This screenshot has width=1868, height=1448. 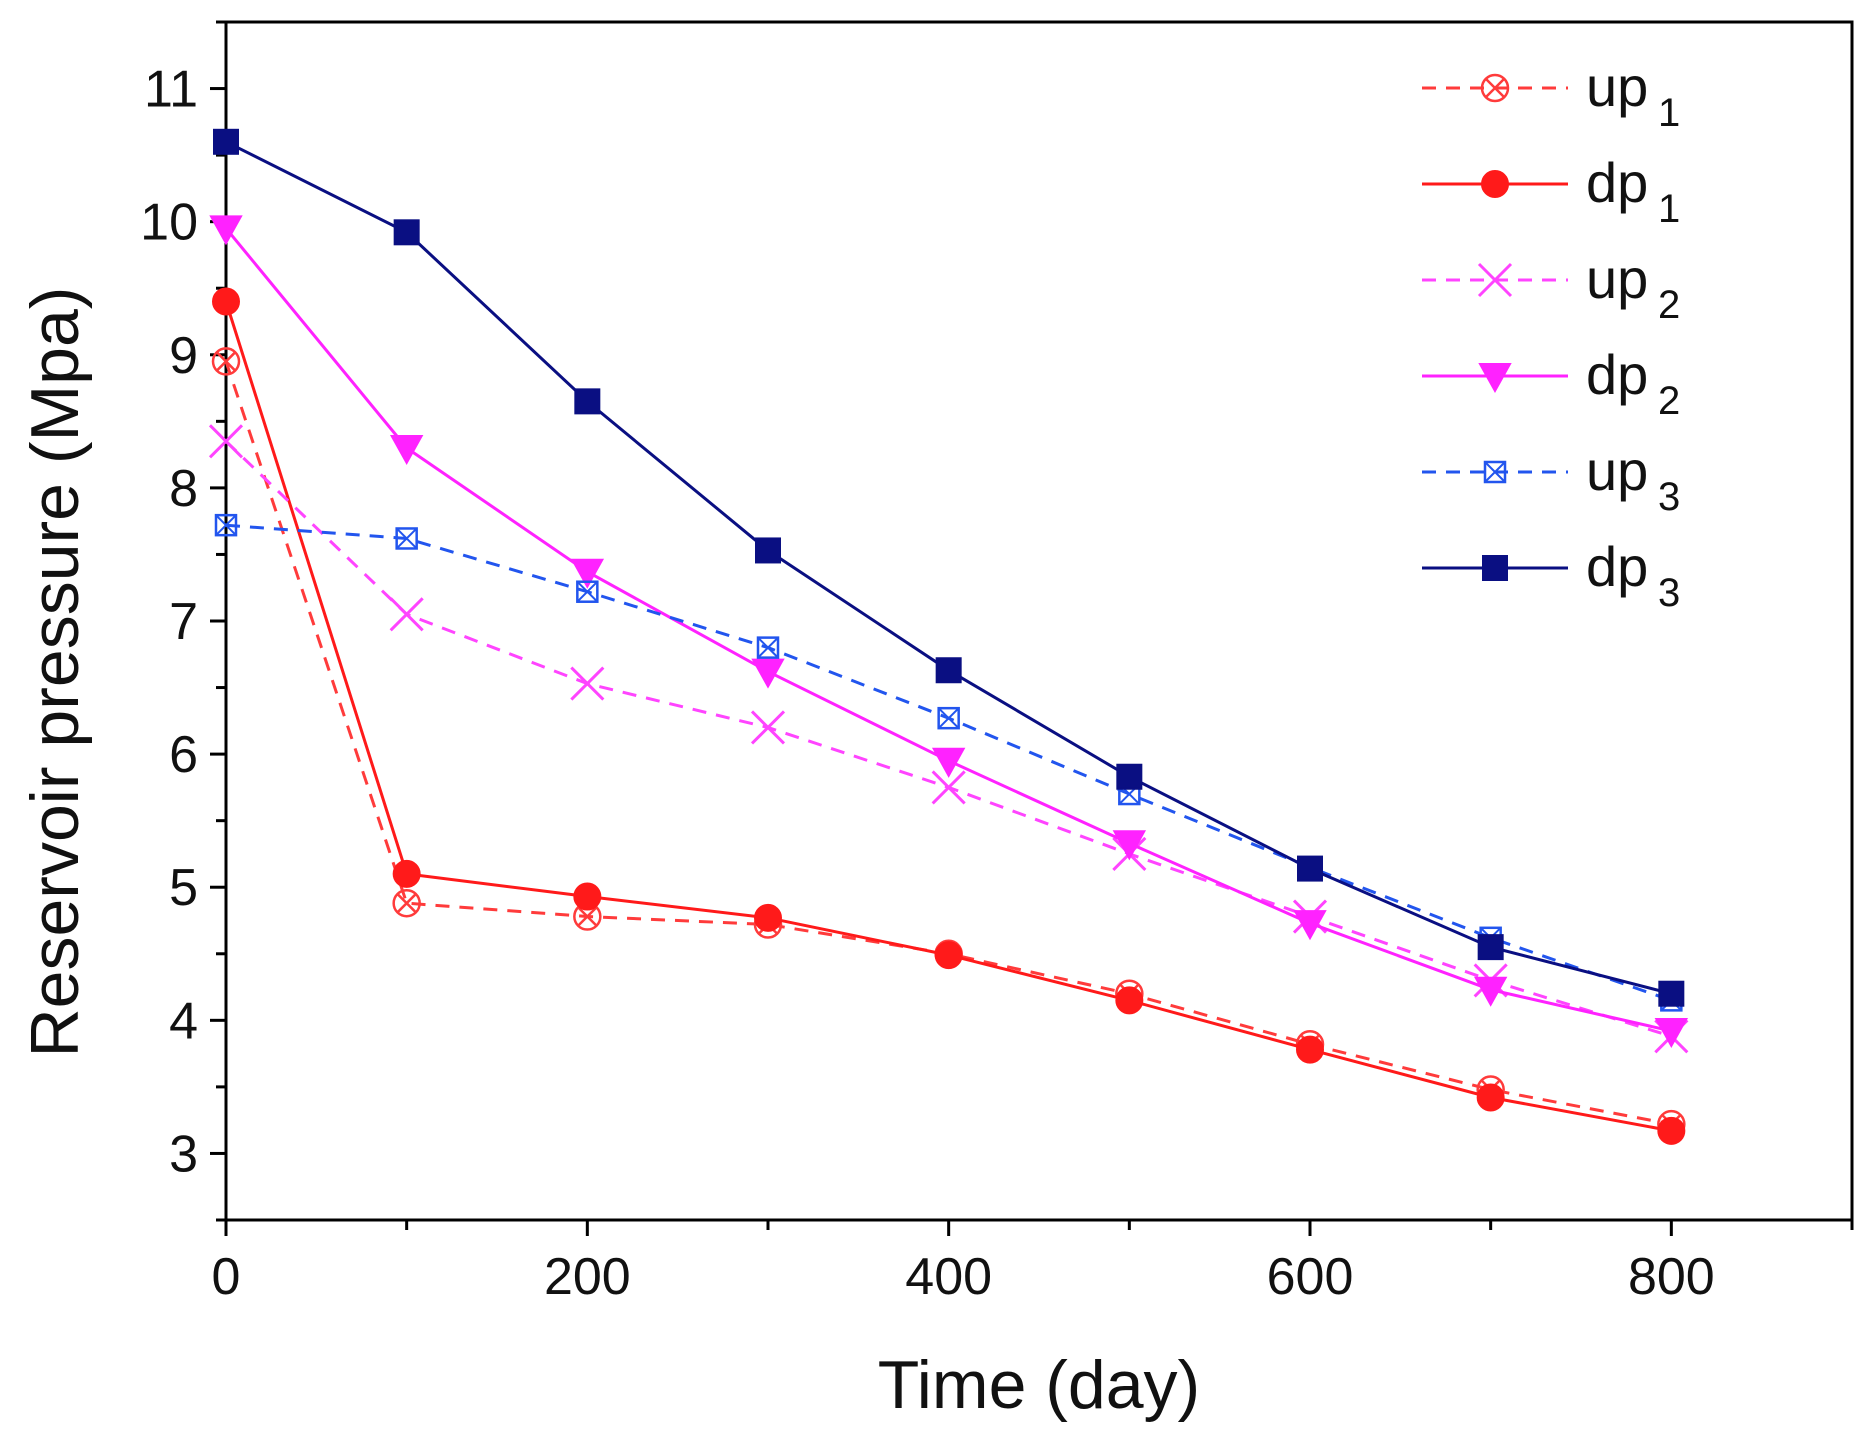 I want to click on y-tick-label: 7, so click(x=183, y=622).